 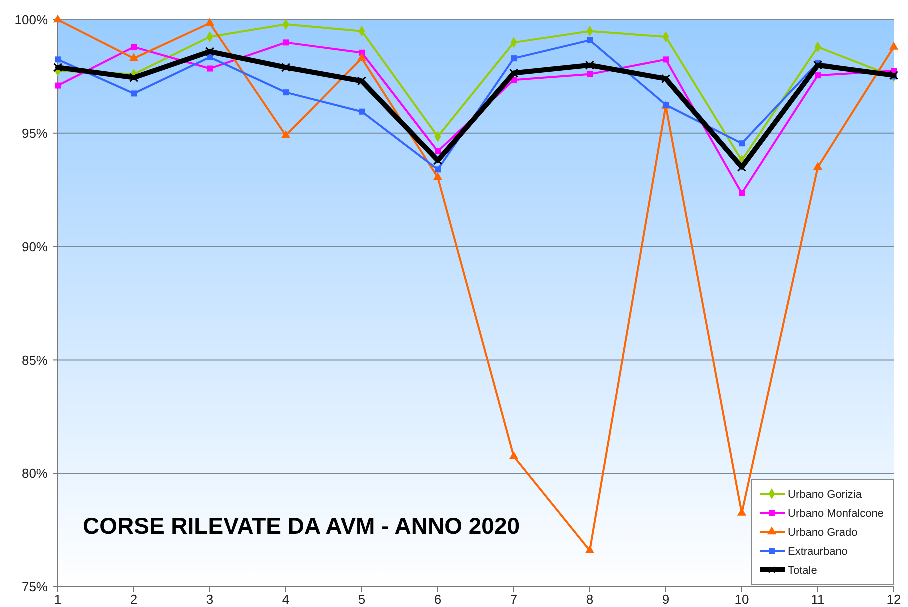 What do you see at coordinates (818, 599) in the screenshot?
I see `x-tick-label: 11` at bounding box center [818, 599].